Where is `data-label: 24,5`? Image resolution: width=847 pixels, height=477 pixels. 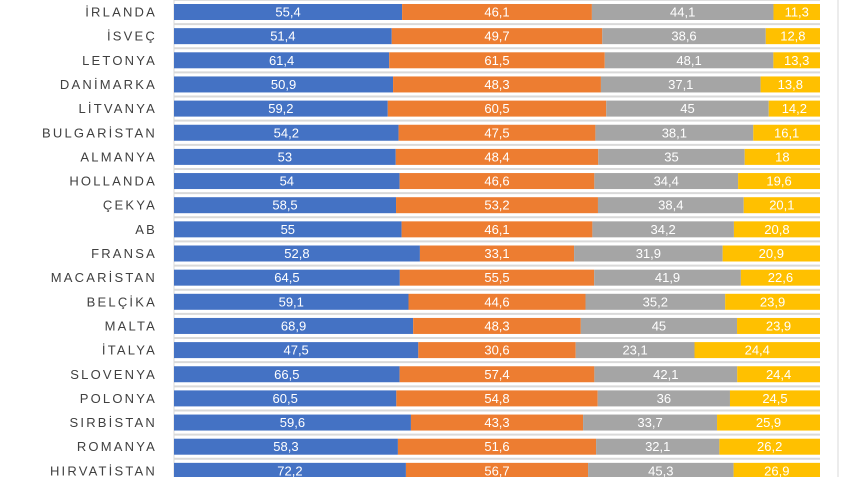 data-label: 24,5 is located at coordinates (774, 398).